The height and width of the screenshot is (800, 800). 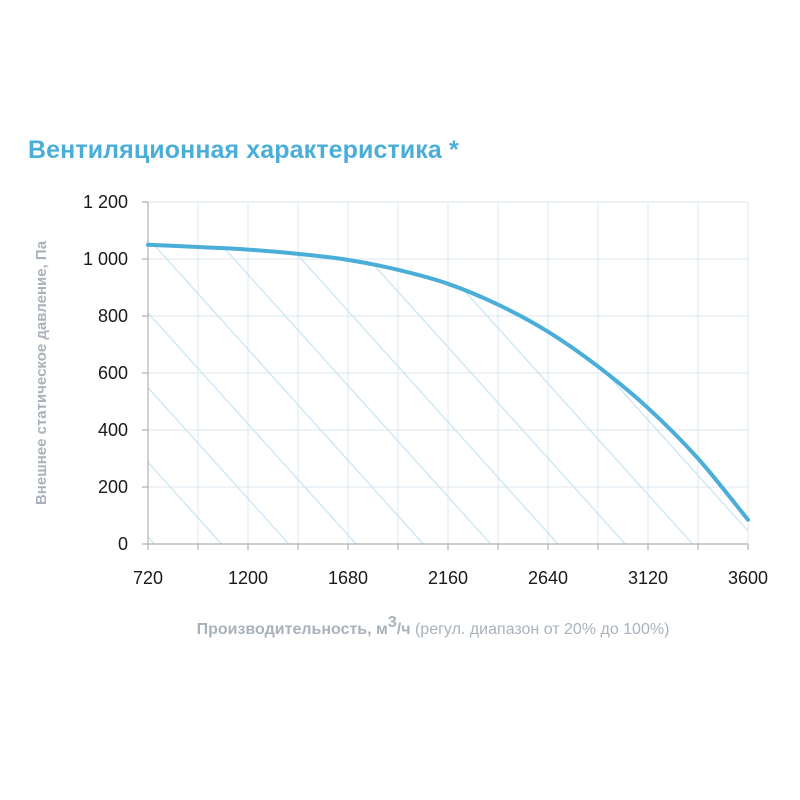 I want to click on y-tick-label: 0, so click(x=123, y=544).